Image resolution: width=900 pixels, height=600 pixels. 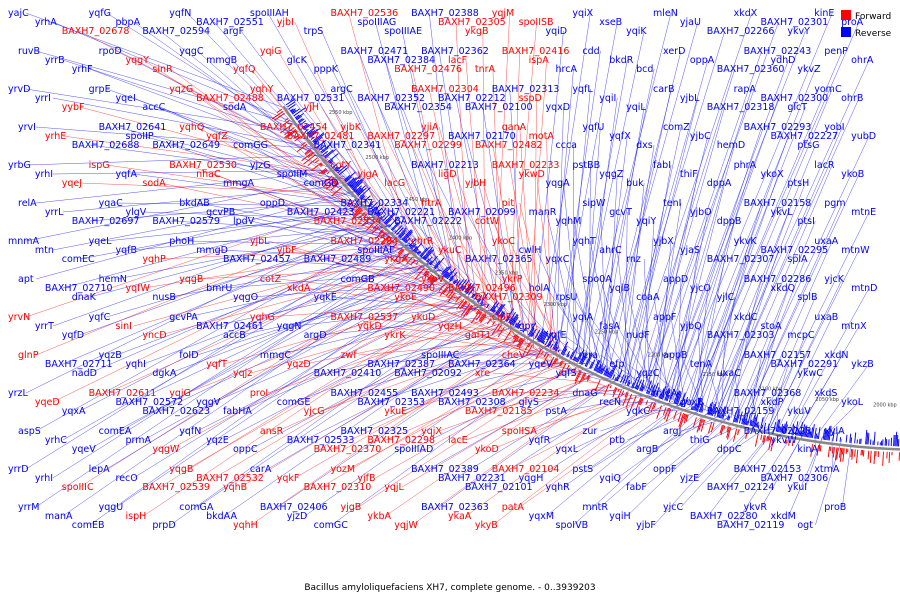 I want to click on gene-label: BAXH7_02299, so click(x=428, y=145).